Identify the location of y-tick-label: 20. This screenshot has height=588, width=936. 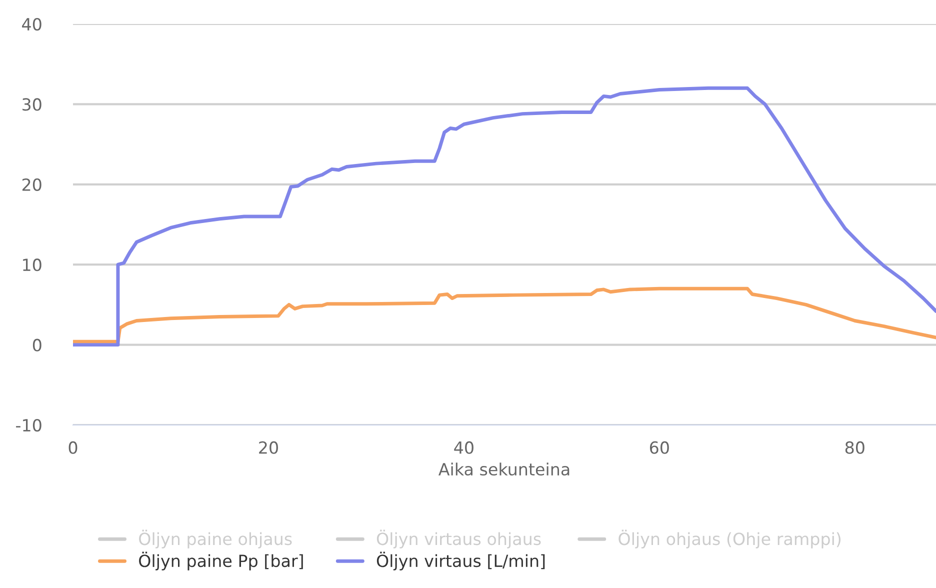
(32, 184).